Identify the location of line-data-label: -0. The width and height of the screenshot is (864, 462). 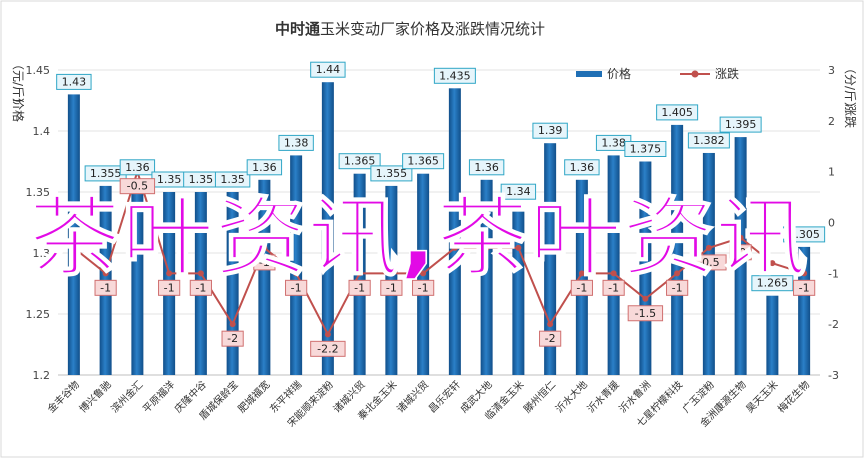
(740, 252).